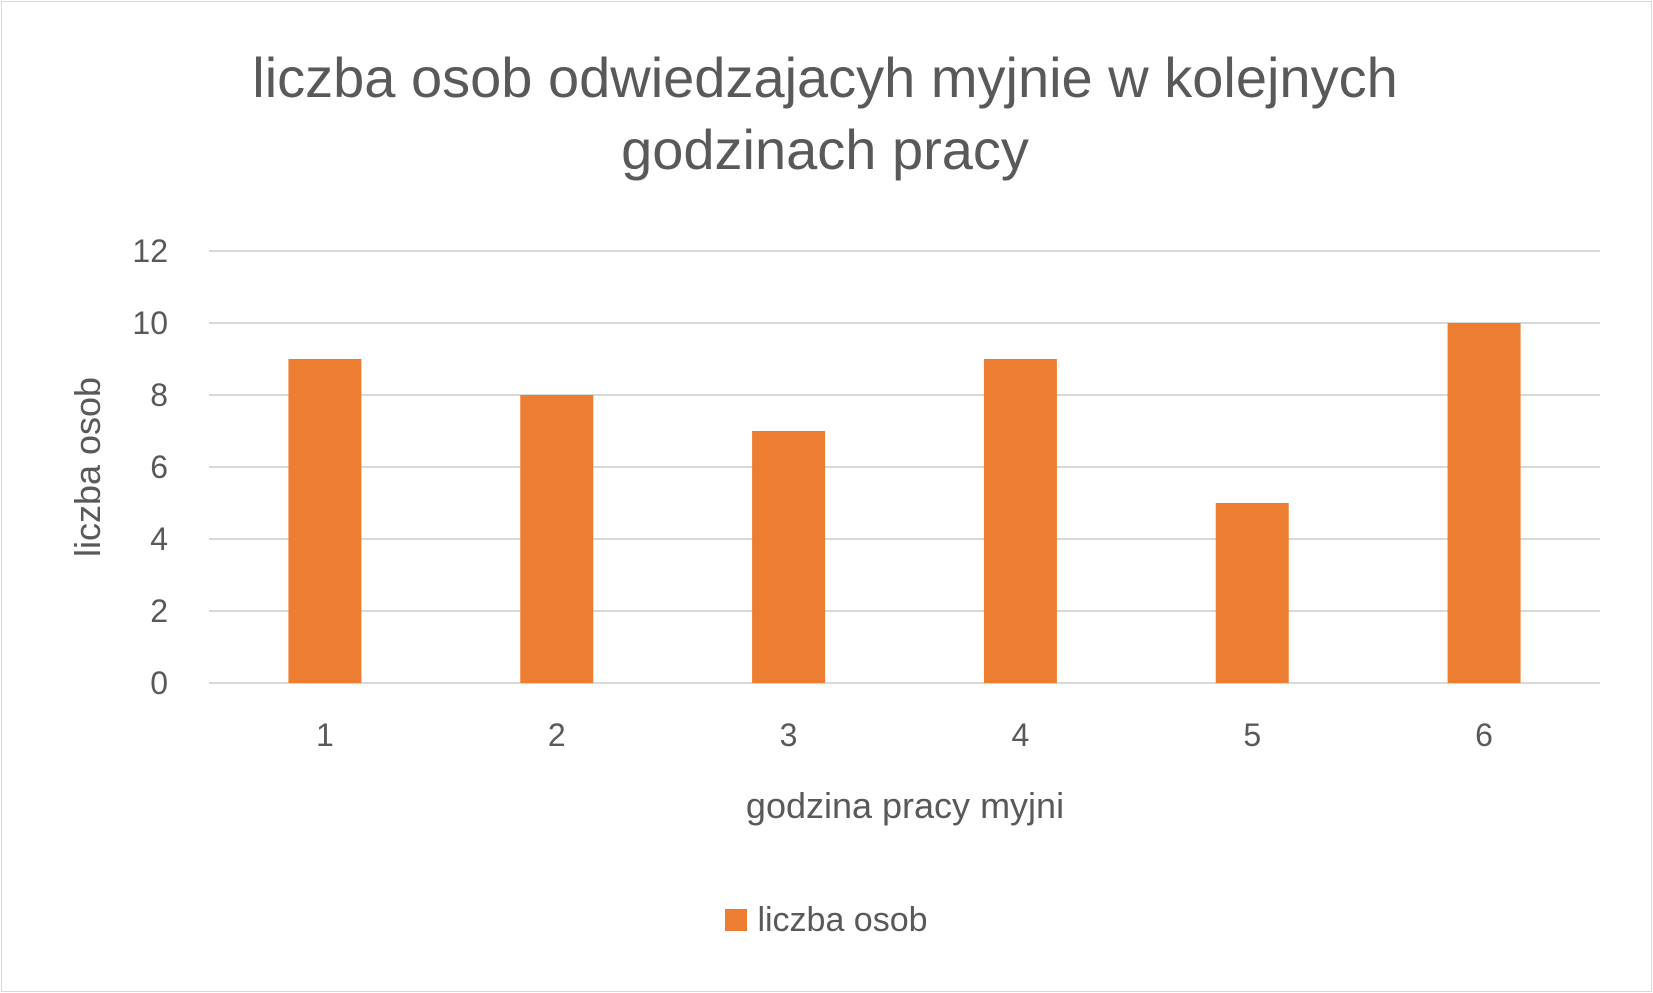 The width and height of the screenshot is (1653, 993). What do you see at coordinates (159, 611) in the screenshot?
I see `y-tick-label: 2` at bounding box center [159, 611].